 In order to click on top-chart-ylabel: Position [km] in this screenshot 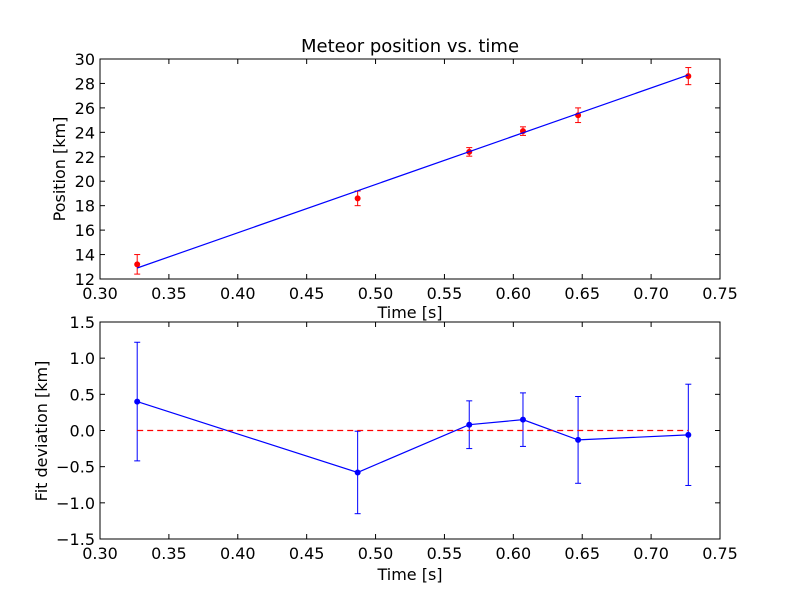, I will do `click(59, 169)`.